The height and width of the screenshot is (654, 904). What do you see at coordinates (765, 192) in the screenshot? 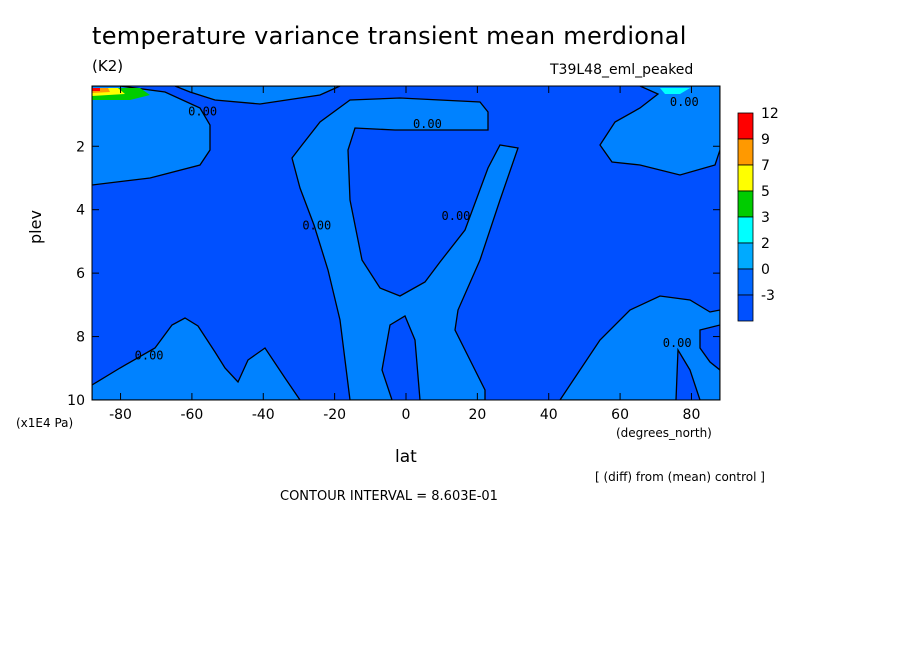
I see `colorbar-label: 5` at bounding box center [765, 192].